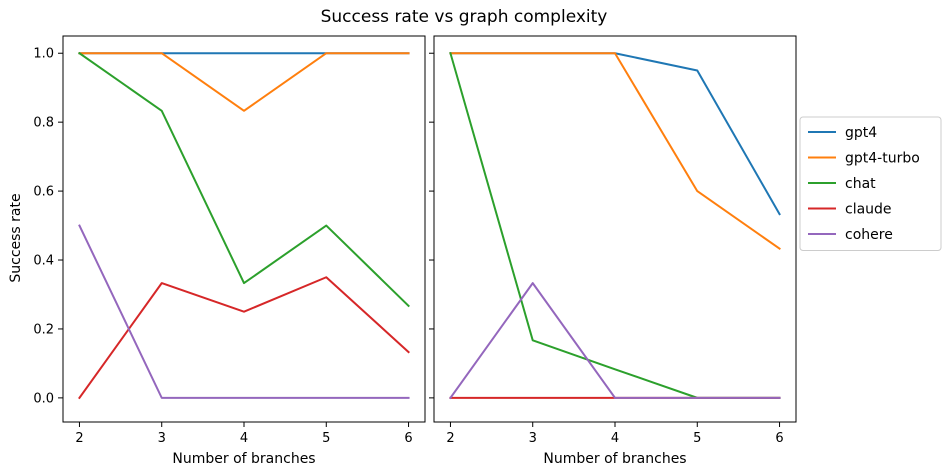 The image size is (945, 473). I want to click on legend: gpt4 gpt4-turbo chat claude cohere, so click(870, 183).